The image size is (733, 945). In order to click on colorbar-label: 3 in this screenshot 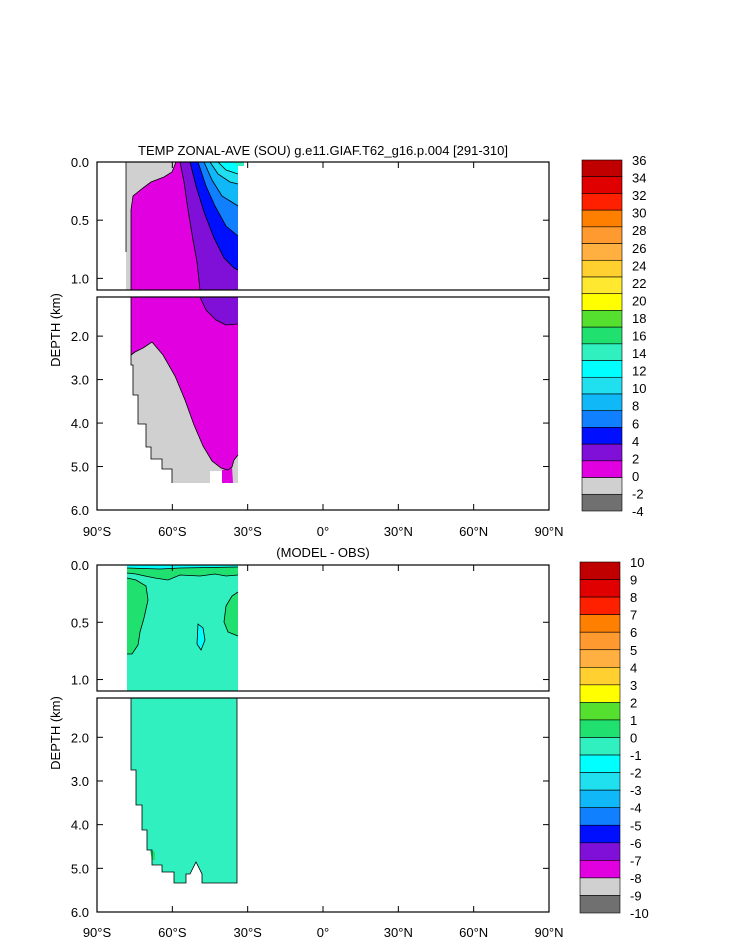, I will do `click(633, 685)`.